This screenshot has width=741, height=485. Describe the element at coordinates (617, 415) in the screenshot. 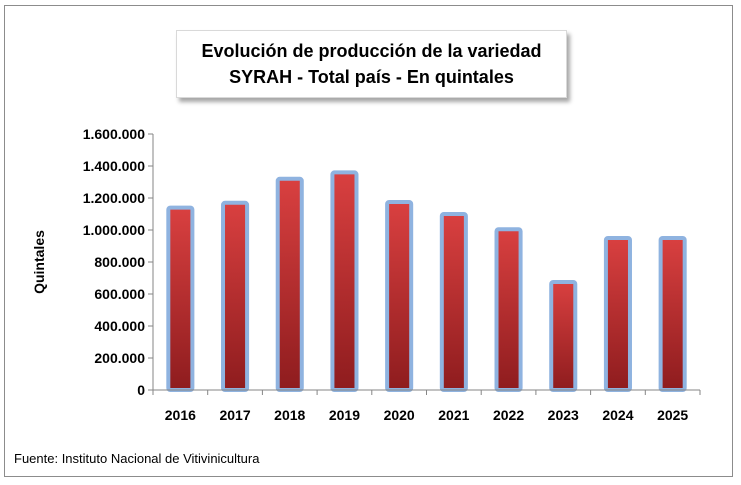

I see `x-tick-label: 2024` at that location.